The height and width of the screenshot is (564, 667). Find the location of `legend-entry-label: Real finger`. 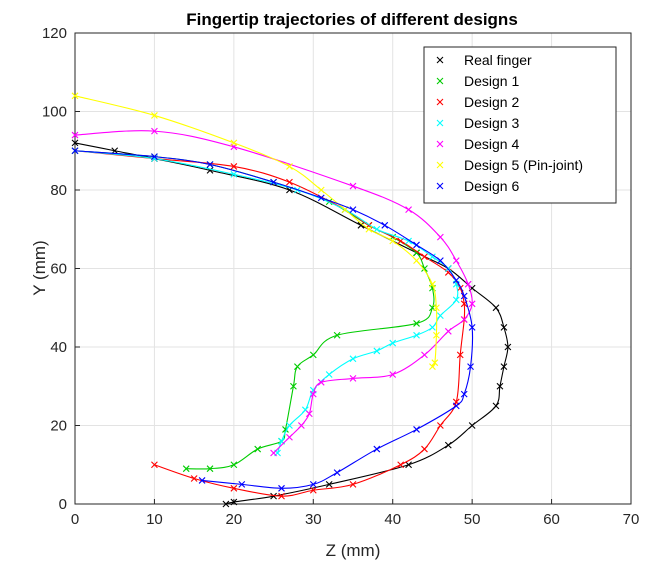

legend-entry-label: Real finger is located at coordinates (498, 60).